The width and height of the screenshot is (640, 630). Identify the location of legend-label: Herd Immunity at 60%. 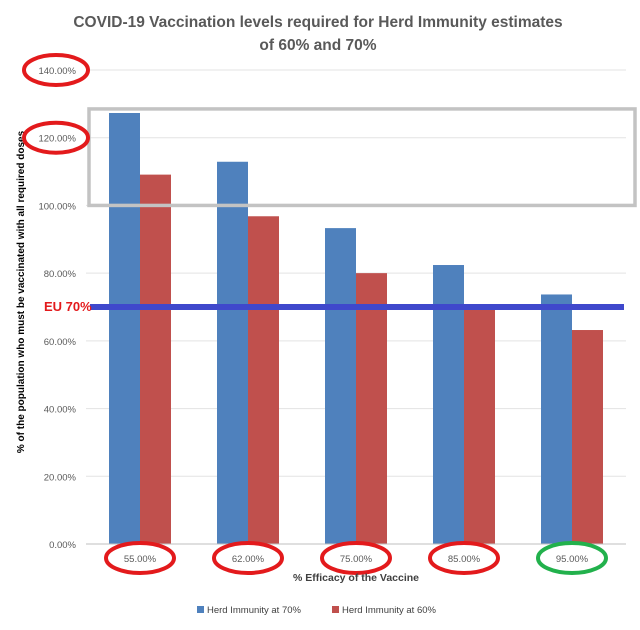
(389, 610).